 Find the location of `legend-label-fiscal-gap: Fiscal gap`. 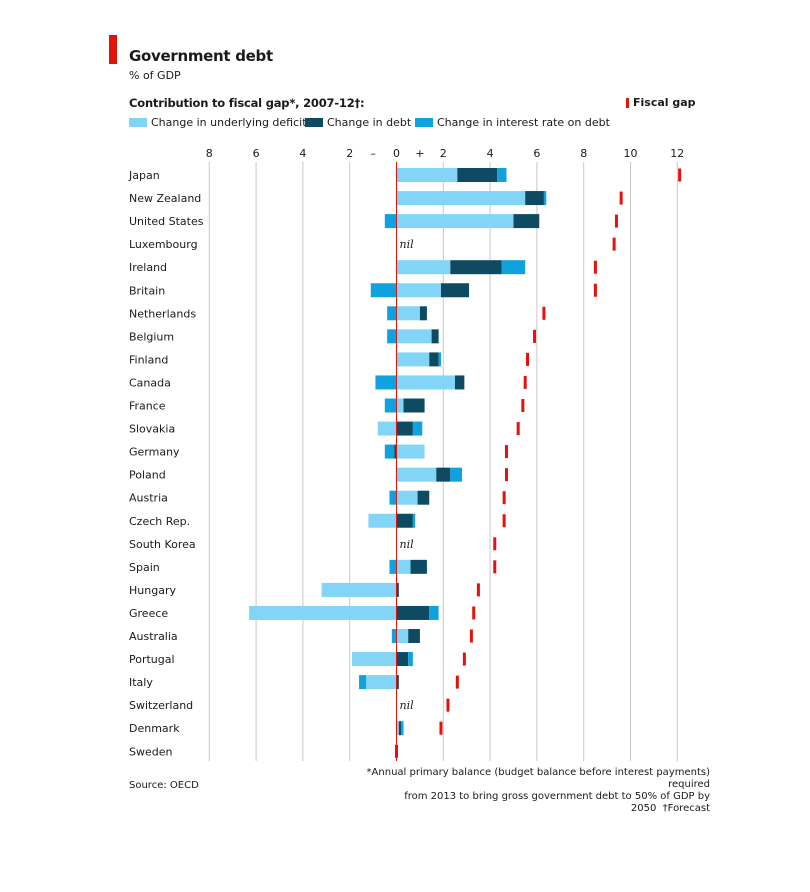

legend-label-fiscal-gap: Fiscal gap is located at coordinates (664, 102).